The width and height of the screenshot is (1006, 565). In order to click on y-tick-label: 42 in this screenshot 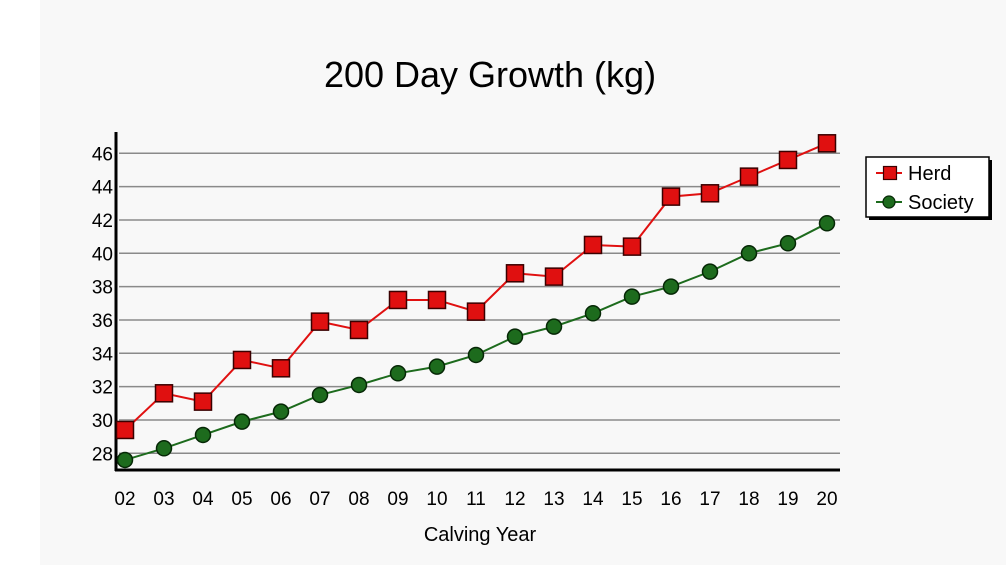, I will do `click(102, 221)`.